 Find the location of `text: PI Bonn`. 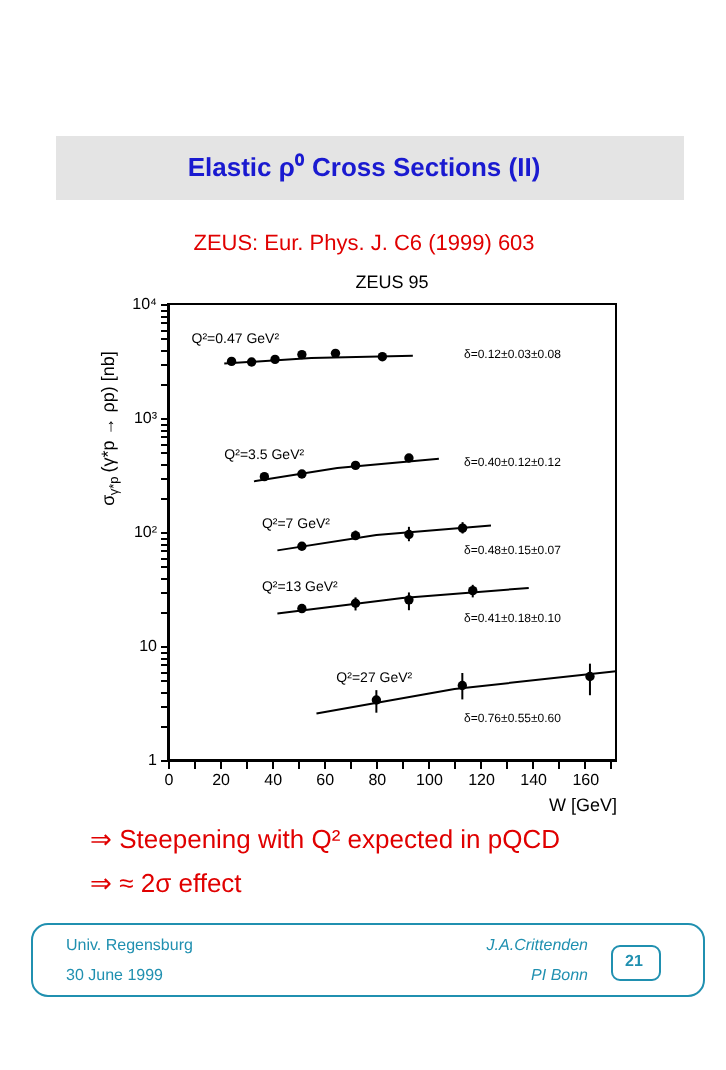

text: PI Bonn is located at coordinates (560, 975).